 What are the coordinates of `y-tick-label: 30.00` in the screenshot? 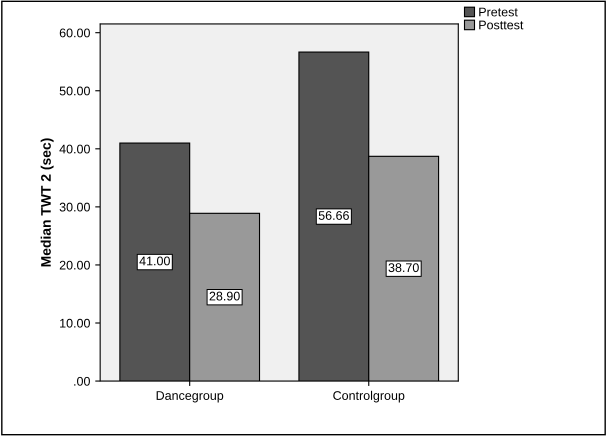 It's located at (75, 207).